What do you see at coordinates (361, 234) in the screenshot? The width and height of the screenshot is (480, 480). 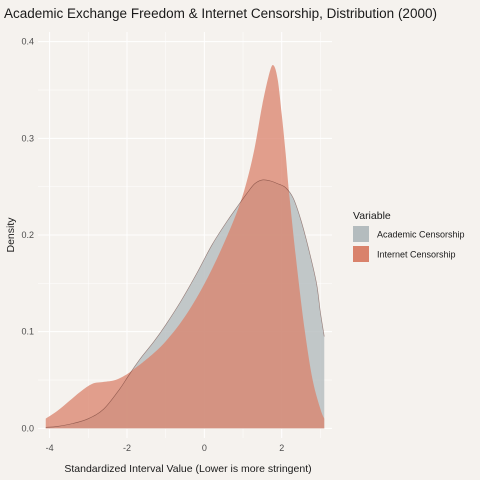 I see `legend-key-academic-censorship` at bounding box center [361, 234].